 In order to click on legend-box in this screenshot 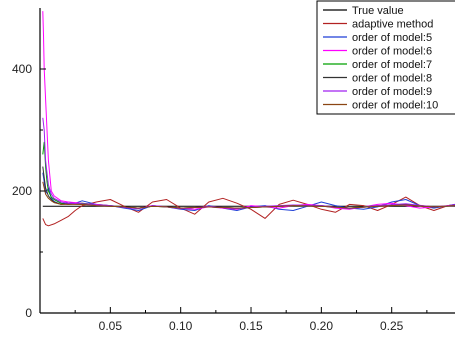, I will do `click(385, 57)`.